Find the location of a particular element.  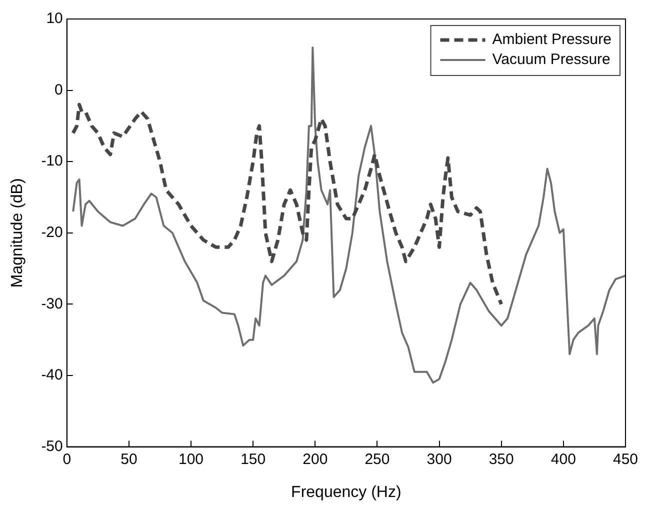

x-tick-label: 450 is located at coordinates (625, 459).